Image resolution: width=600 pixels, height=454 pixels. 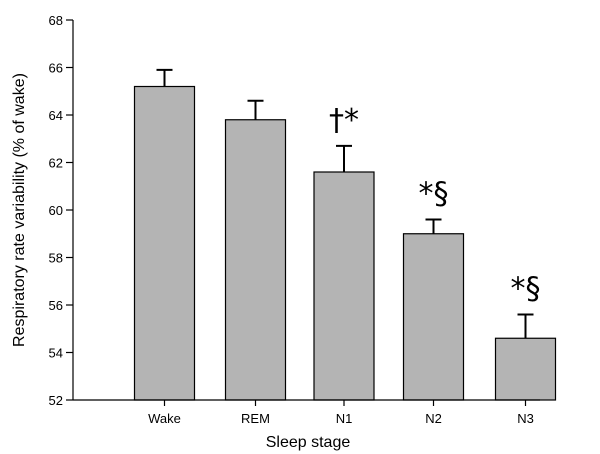 I want to click on y-tick-label: 52, so click(x=56, y=400).